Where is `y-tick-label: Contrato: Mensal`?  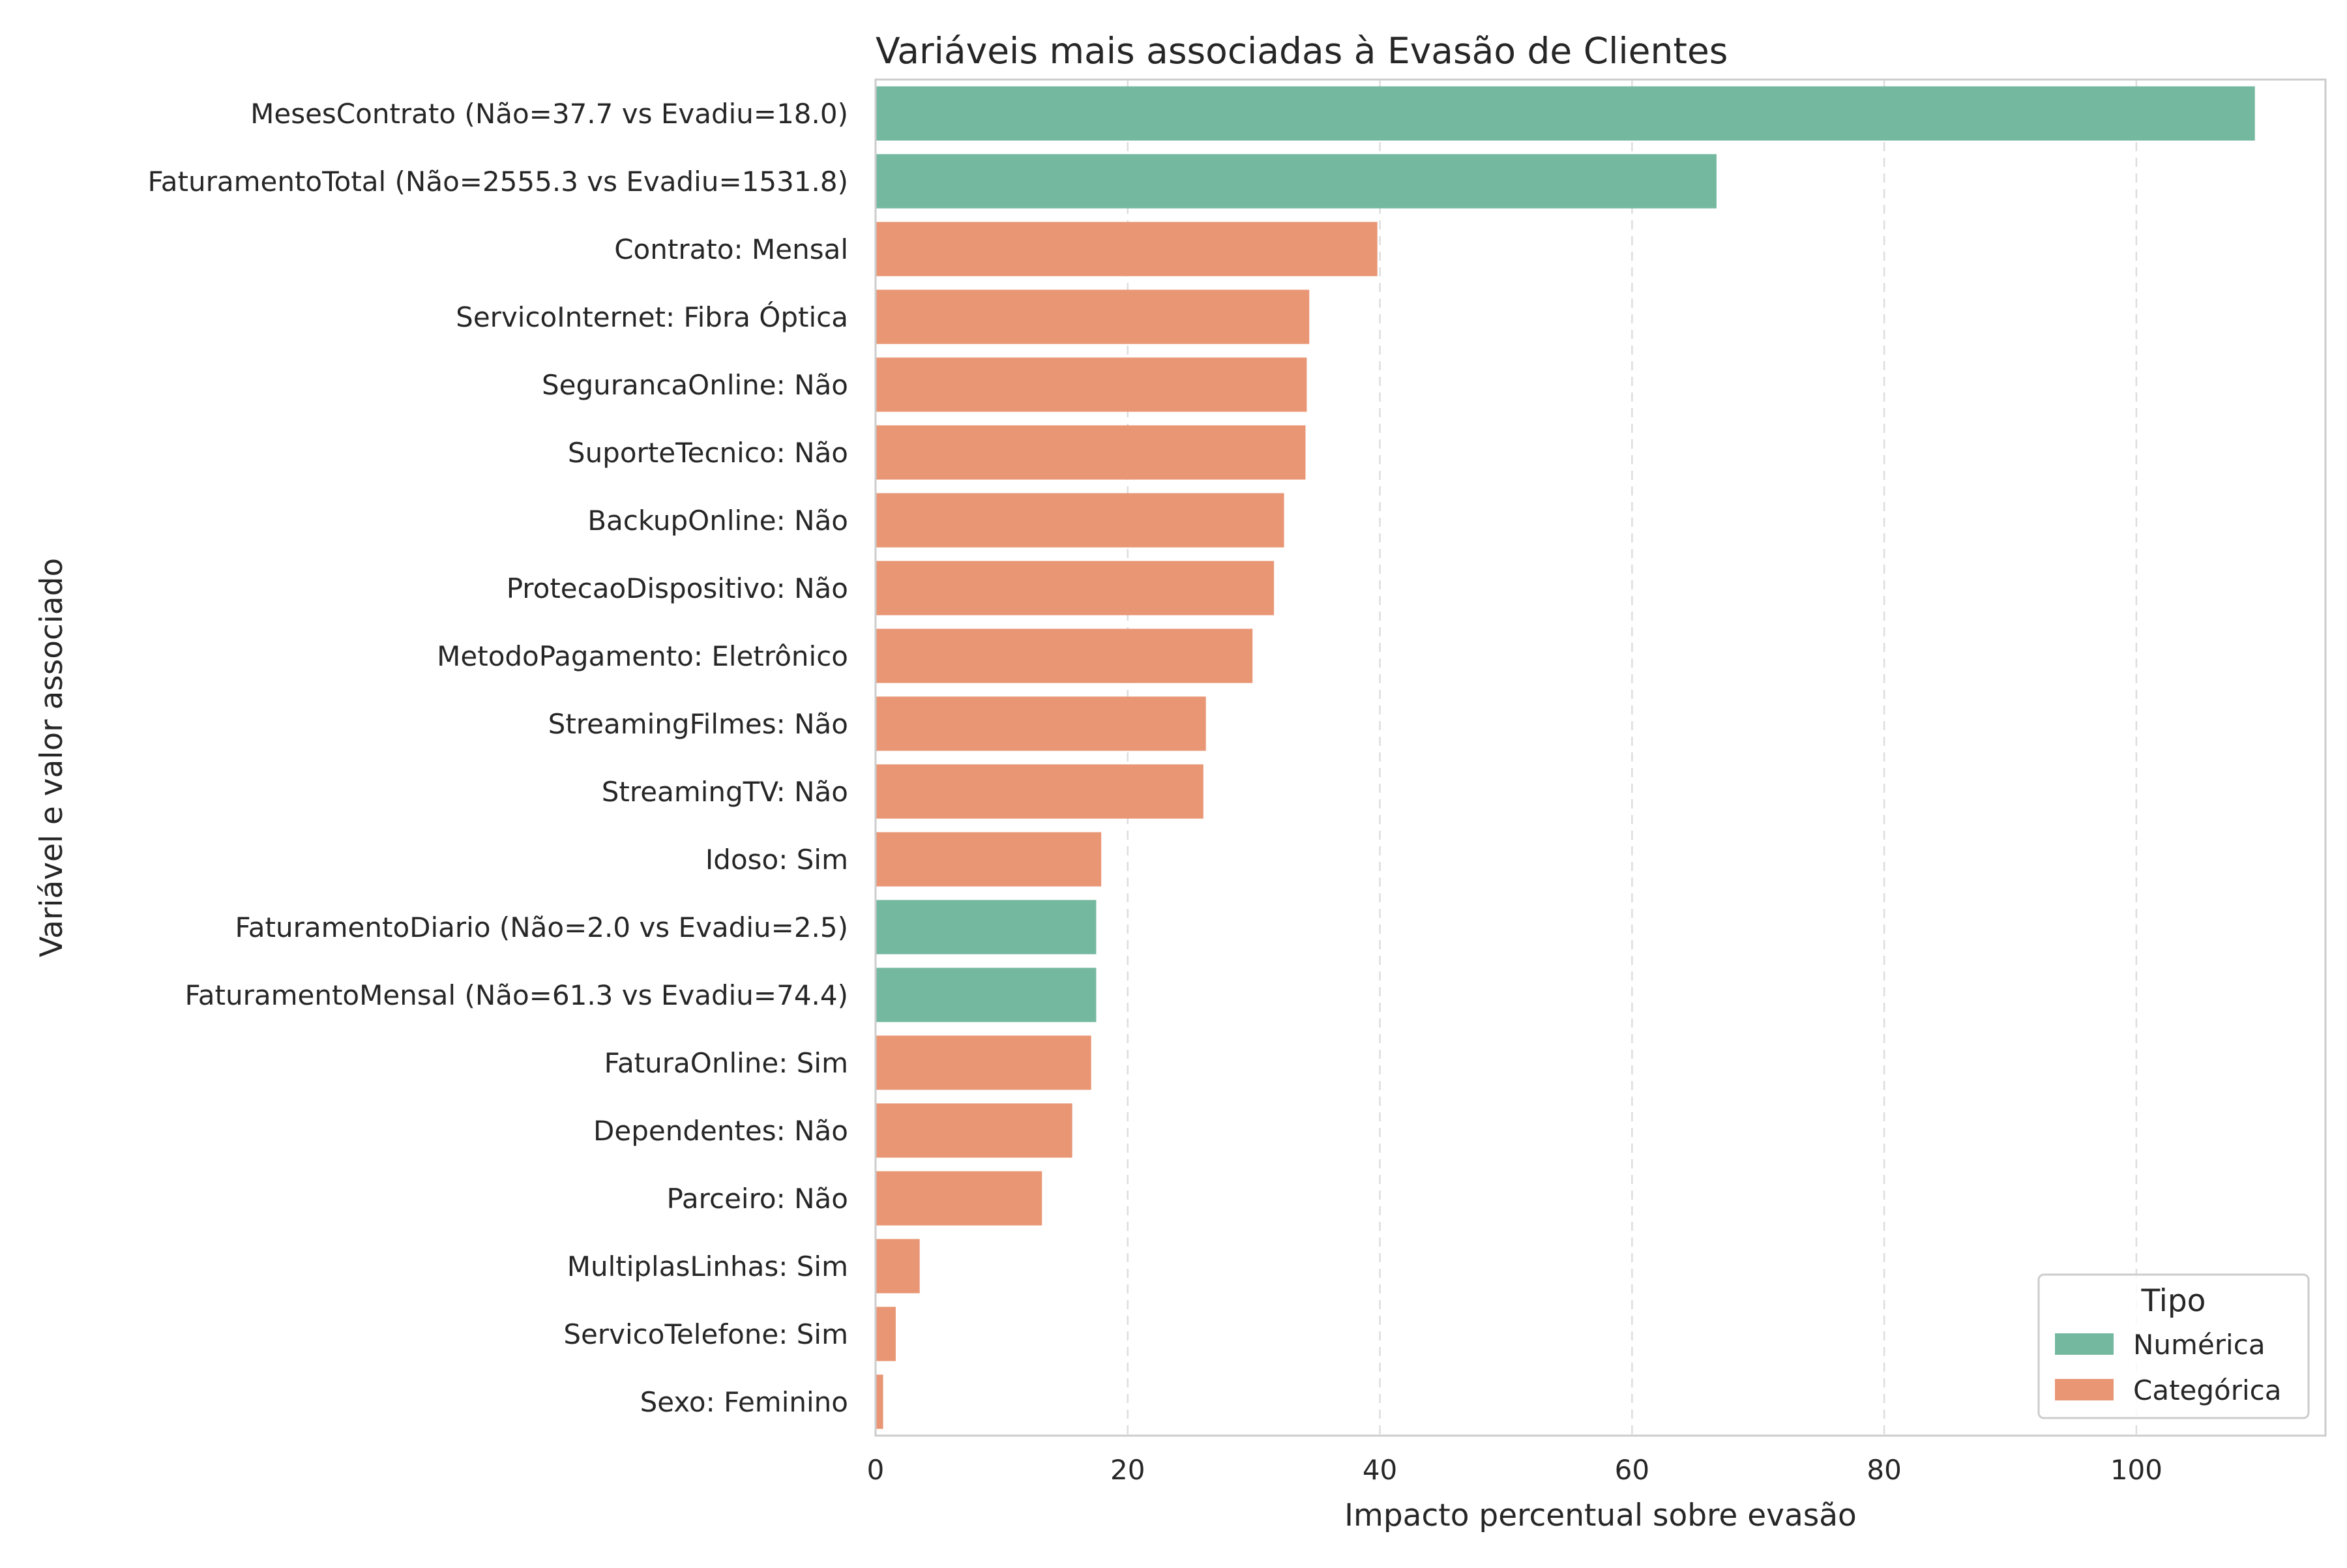 y-tick-label: Contrato: Mensal is located at coordinates (731, 249).